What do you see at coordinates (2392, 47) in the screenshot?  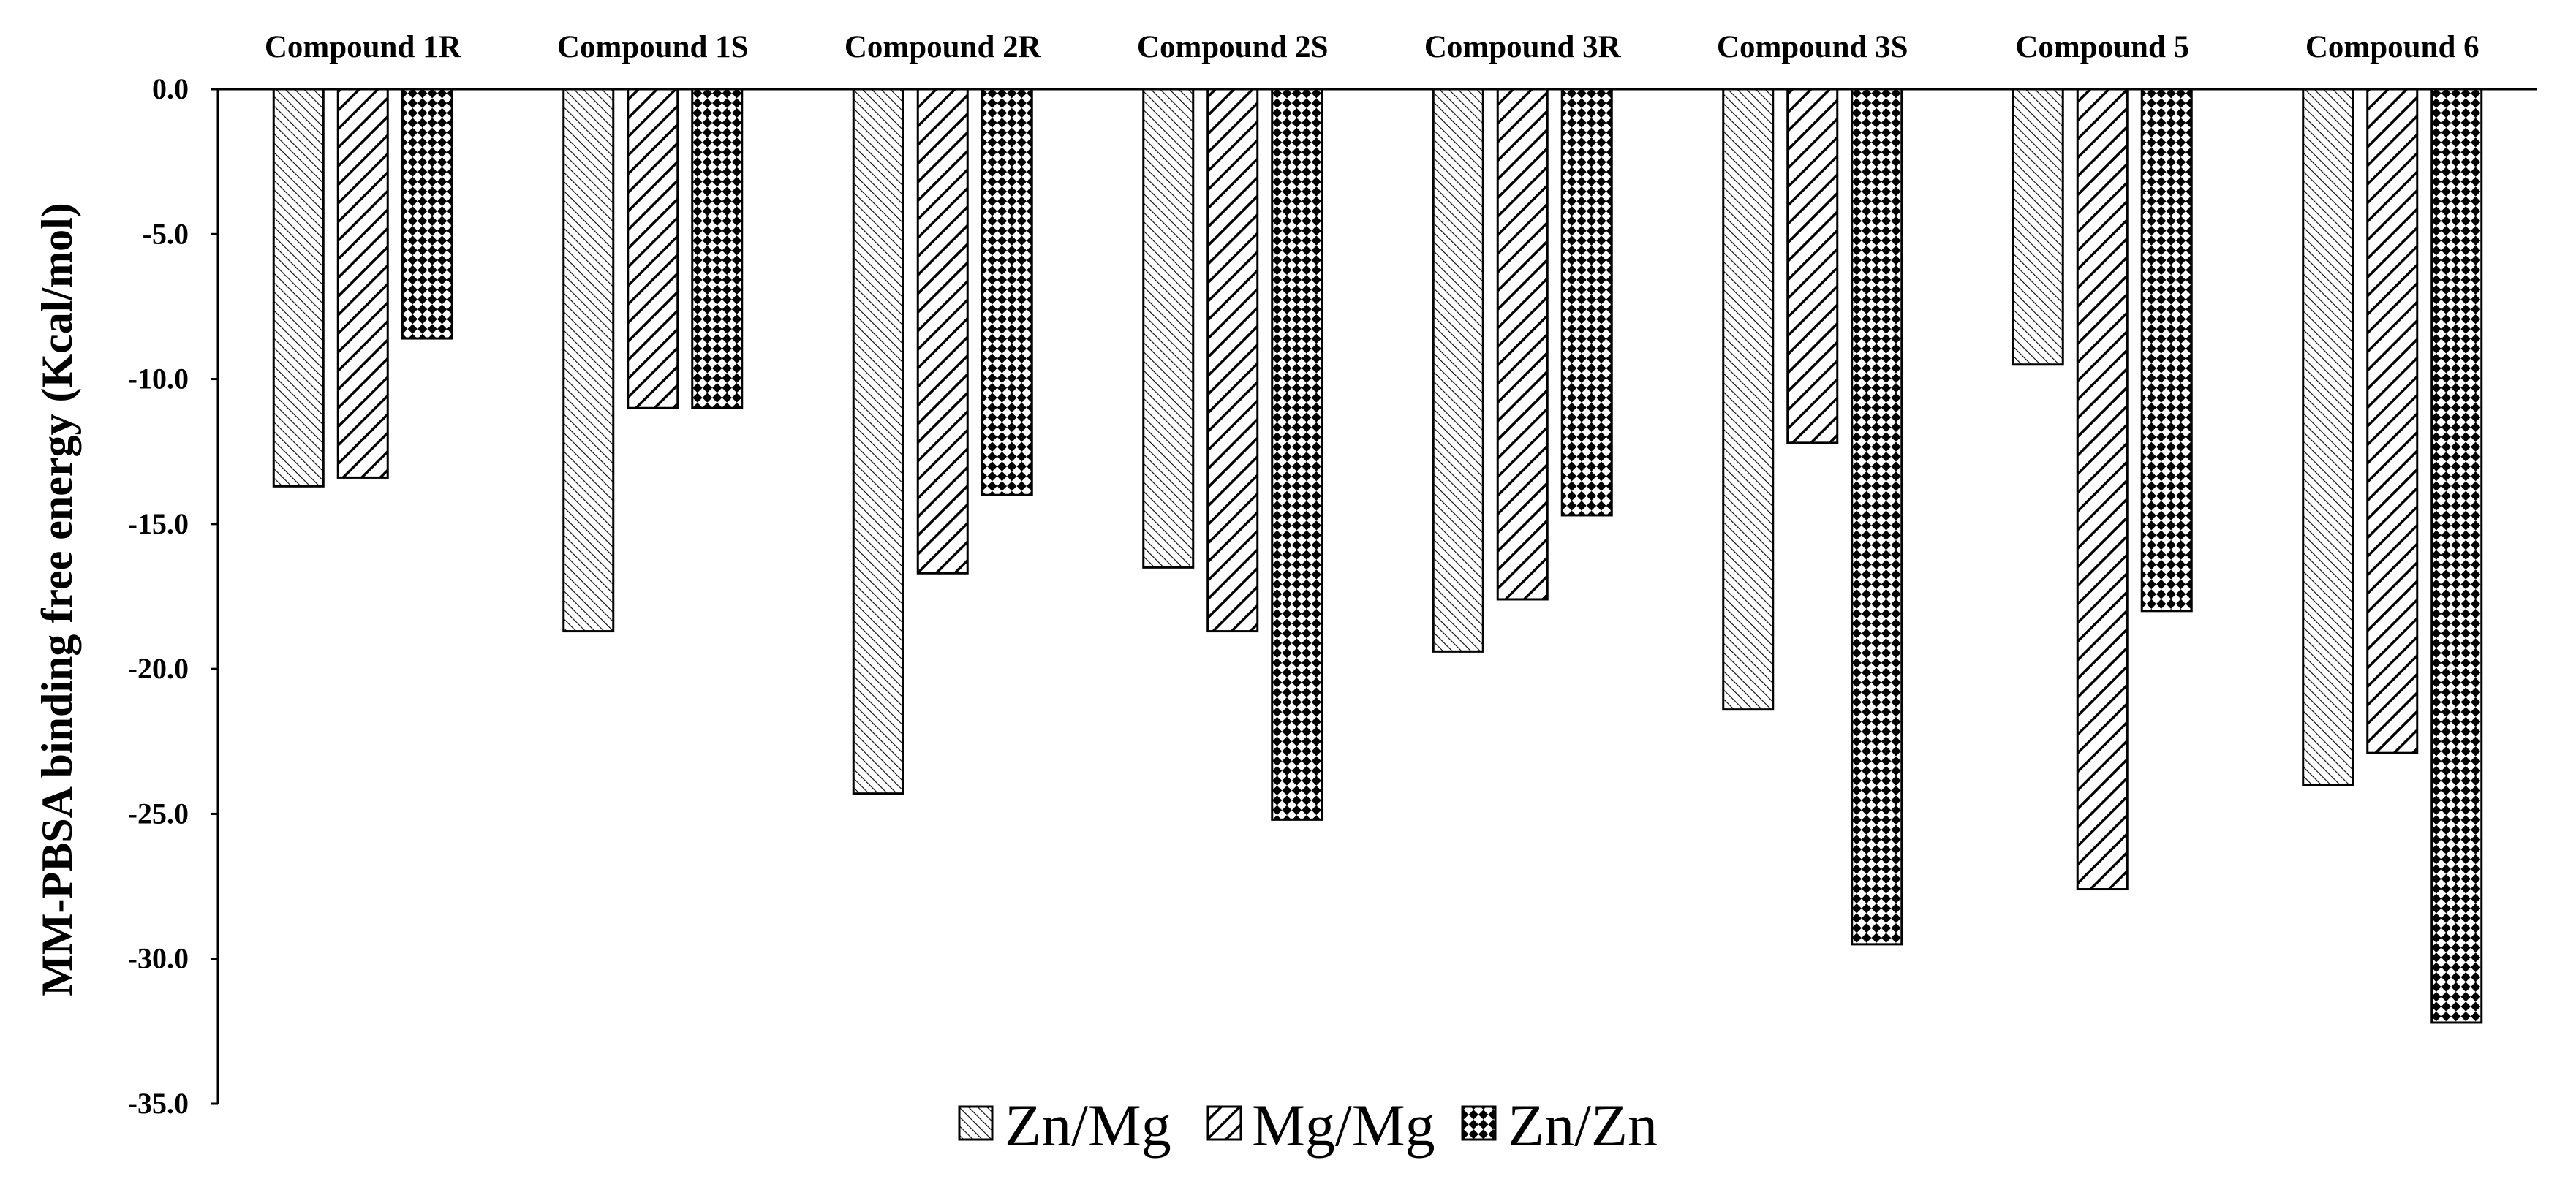 I see `category-label: Compound 6` at bounding box center [2392, 47].